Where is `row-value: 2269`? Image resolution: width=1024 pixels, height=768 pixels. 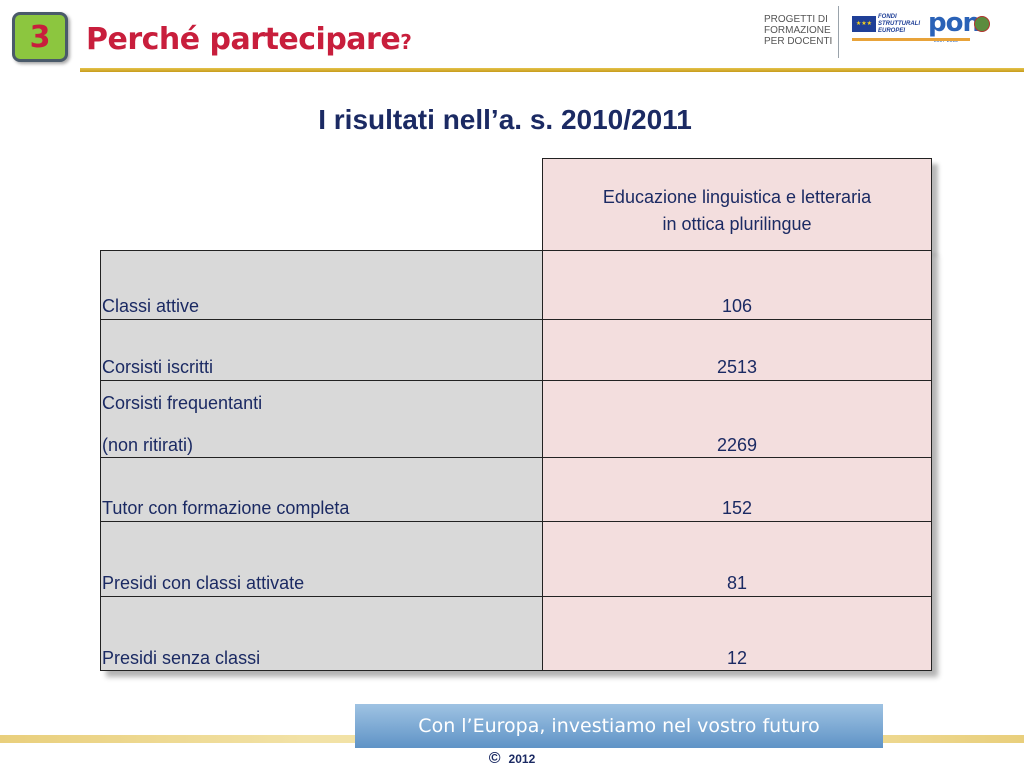 row-value: 2269 is located at coordinates (737, 445).